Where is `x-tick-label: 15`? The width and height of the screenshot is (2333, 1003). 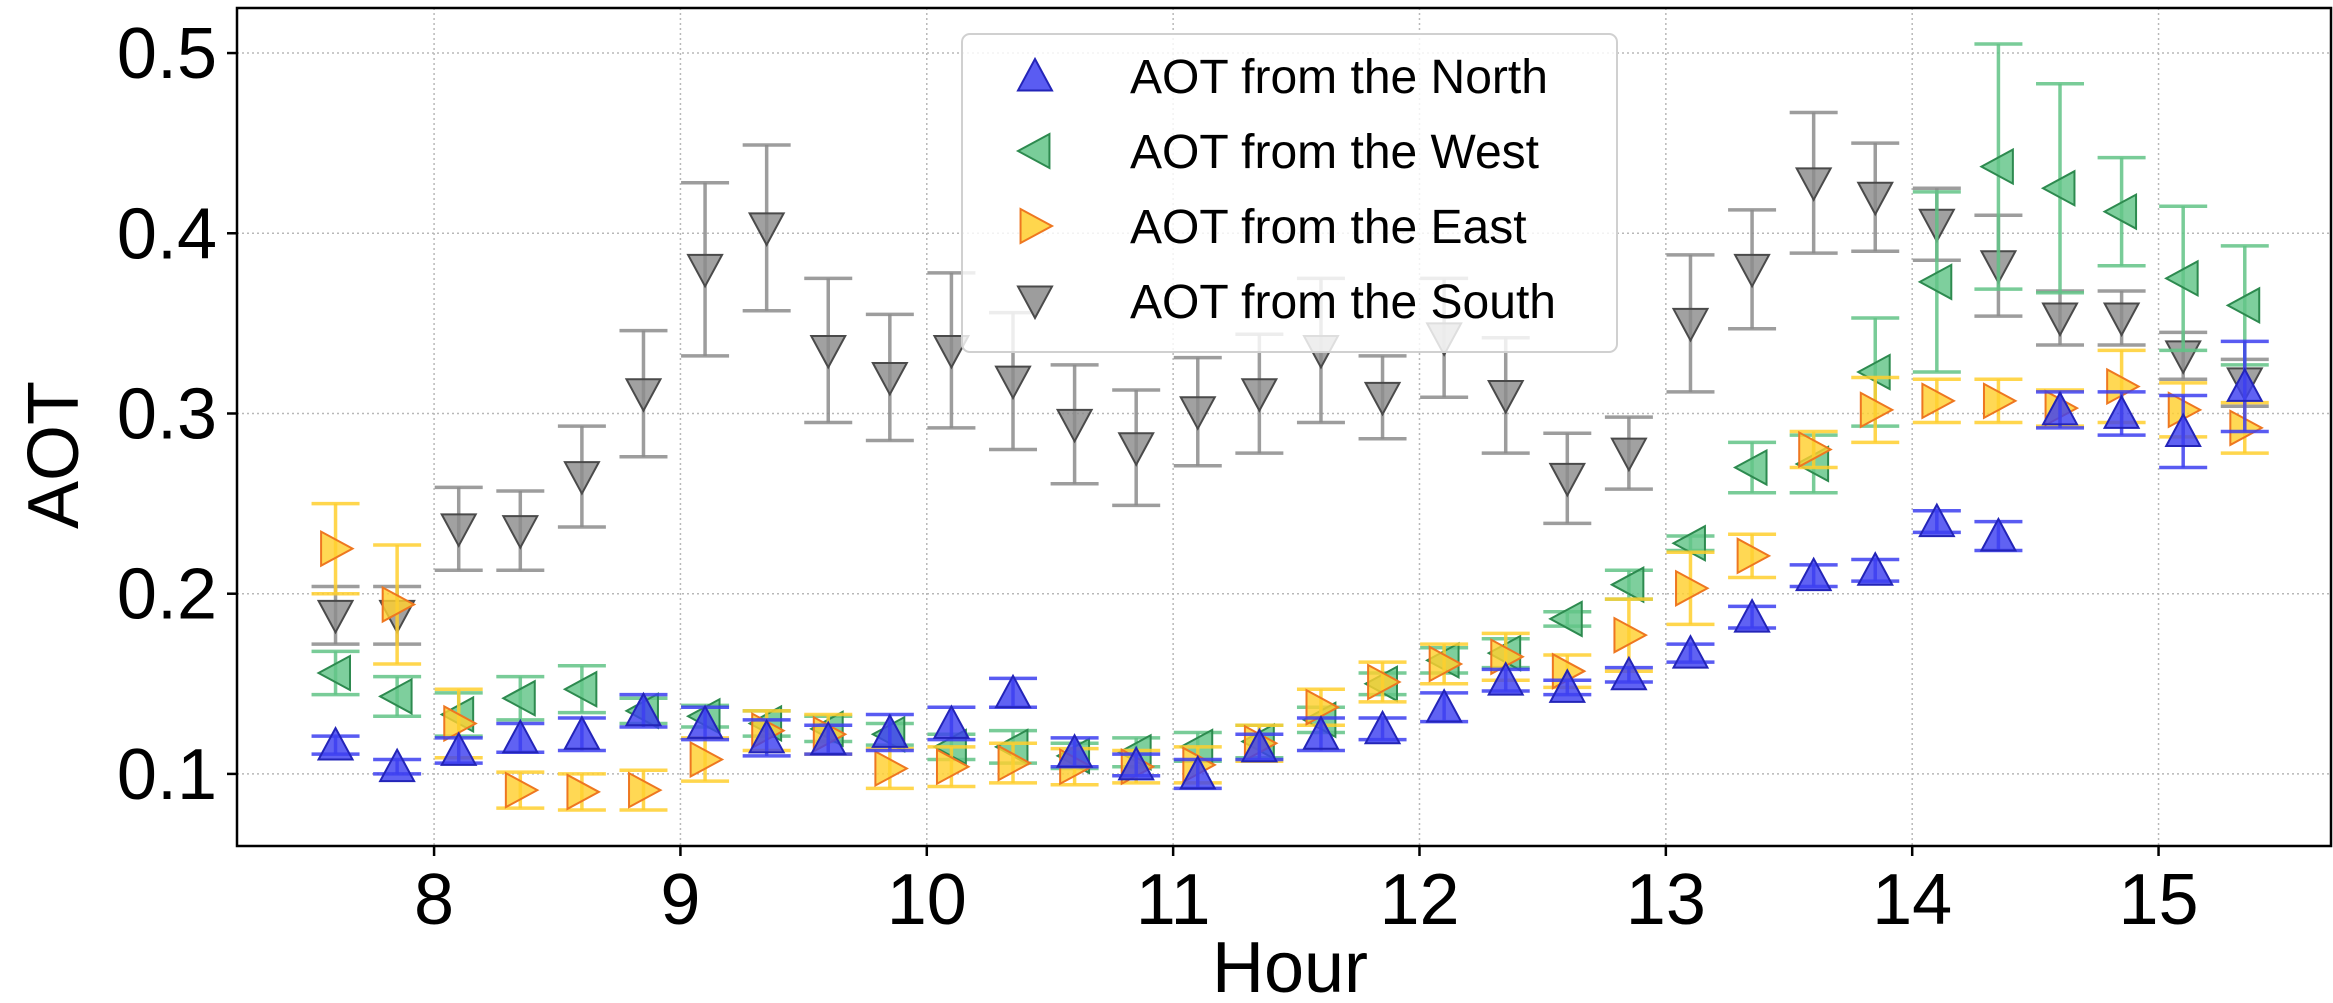 x-tick-label: 15 is located at coordinates (2159, 900).